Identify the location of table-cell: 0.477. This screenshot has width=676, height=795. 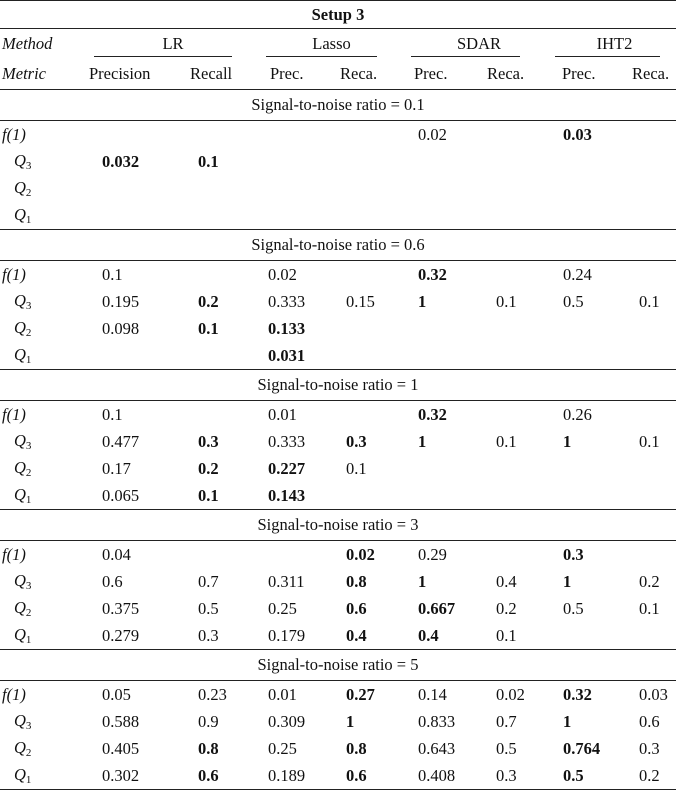
(121, 441).